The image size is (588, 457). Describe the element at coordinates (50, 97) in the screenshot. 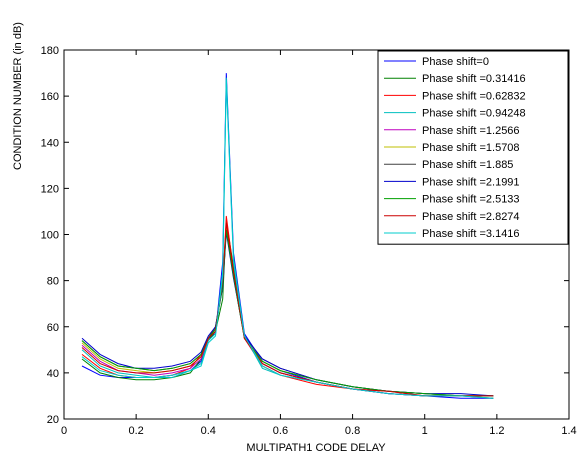

I see `y-tick-label-7: 160` at that location.